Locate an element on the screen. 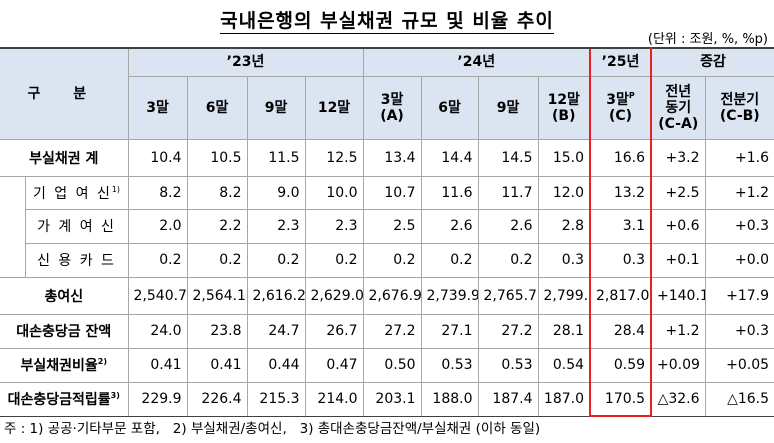 The height and width of the screenshot is (443, 774). value-cell: 170.5 is located at coordinates (621, 399).